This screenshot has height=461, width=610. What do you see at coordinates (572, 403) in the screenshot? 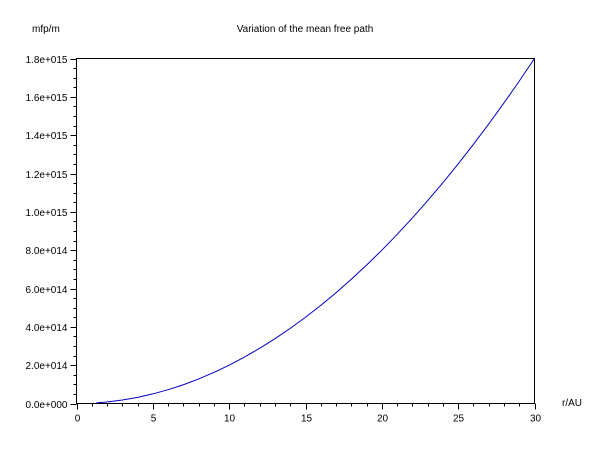
I see `x-axis-label: r/AU` at bounding box center [572, 403].